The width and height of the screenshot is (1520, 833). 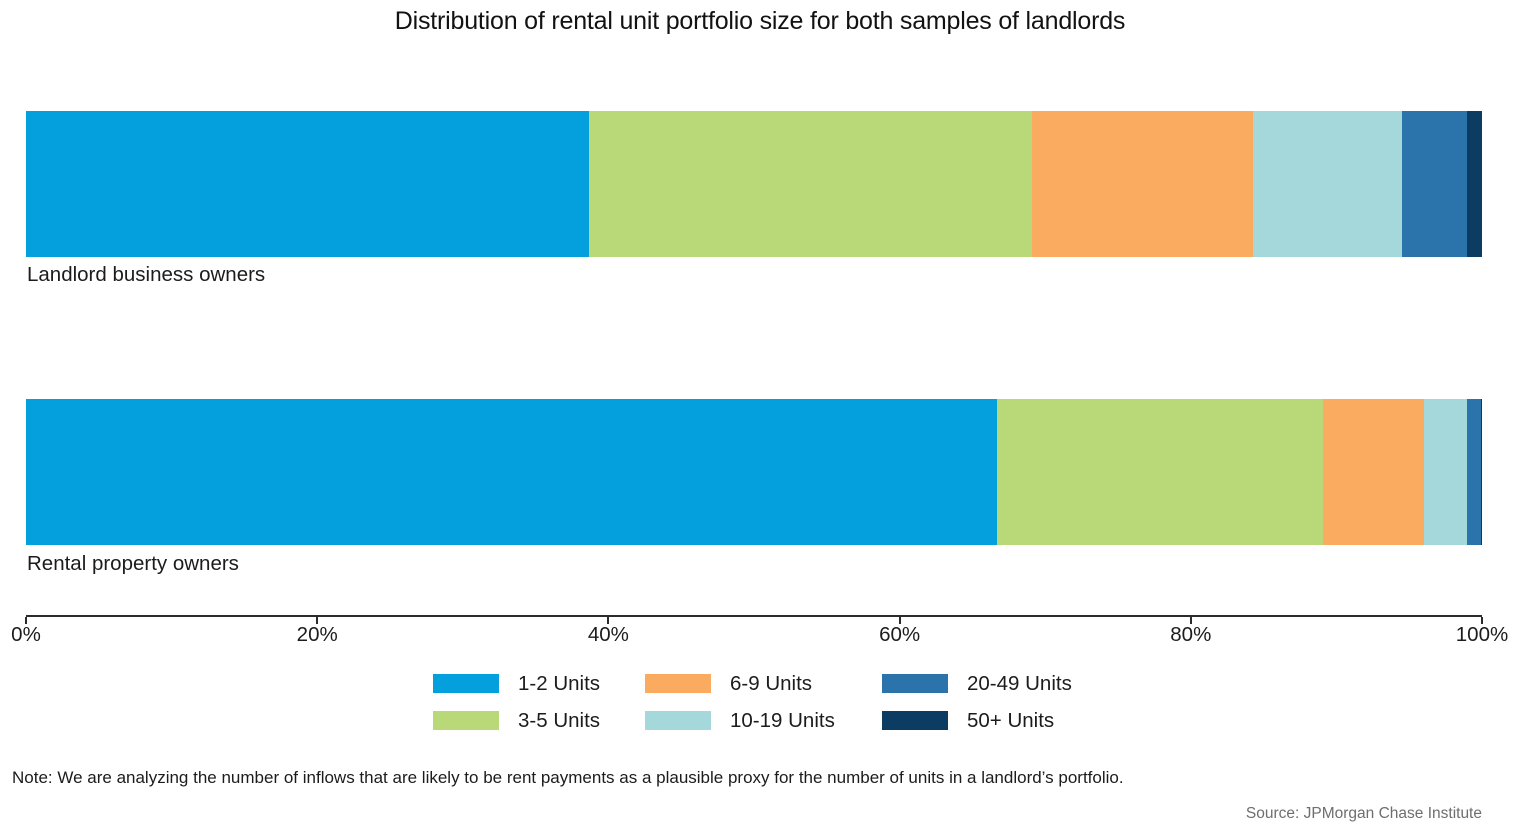 What do you see at coordinates (608, 634) in the screenshot?
I see `x-axis-tick-label: 40%` at bounding box center [608, 634].